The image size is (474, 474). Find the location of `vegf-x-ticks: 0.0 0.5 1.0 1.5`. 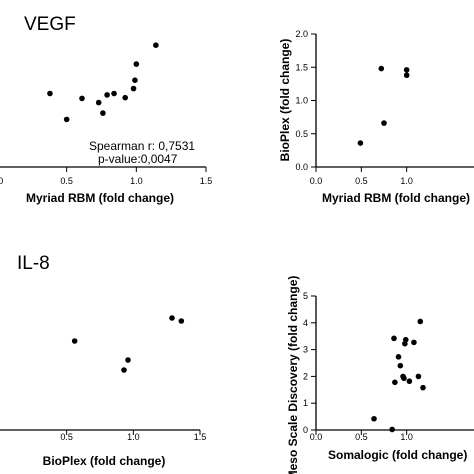

vegf-x-ticks: 0.0 0.5 1.0 1.5 is located at coordinates (106, 176).